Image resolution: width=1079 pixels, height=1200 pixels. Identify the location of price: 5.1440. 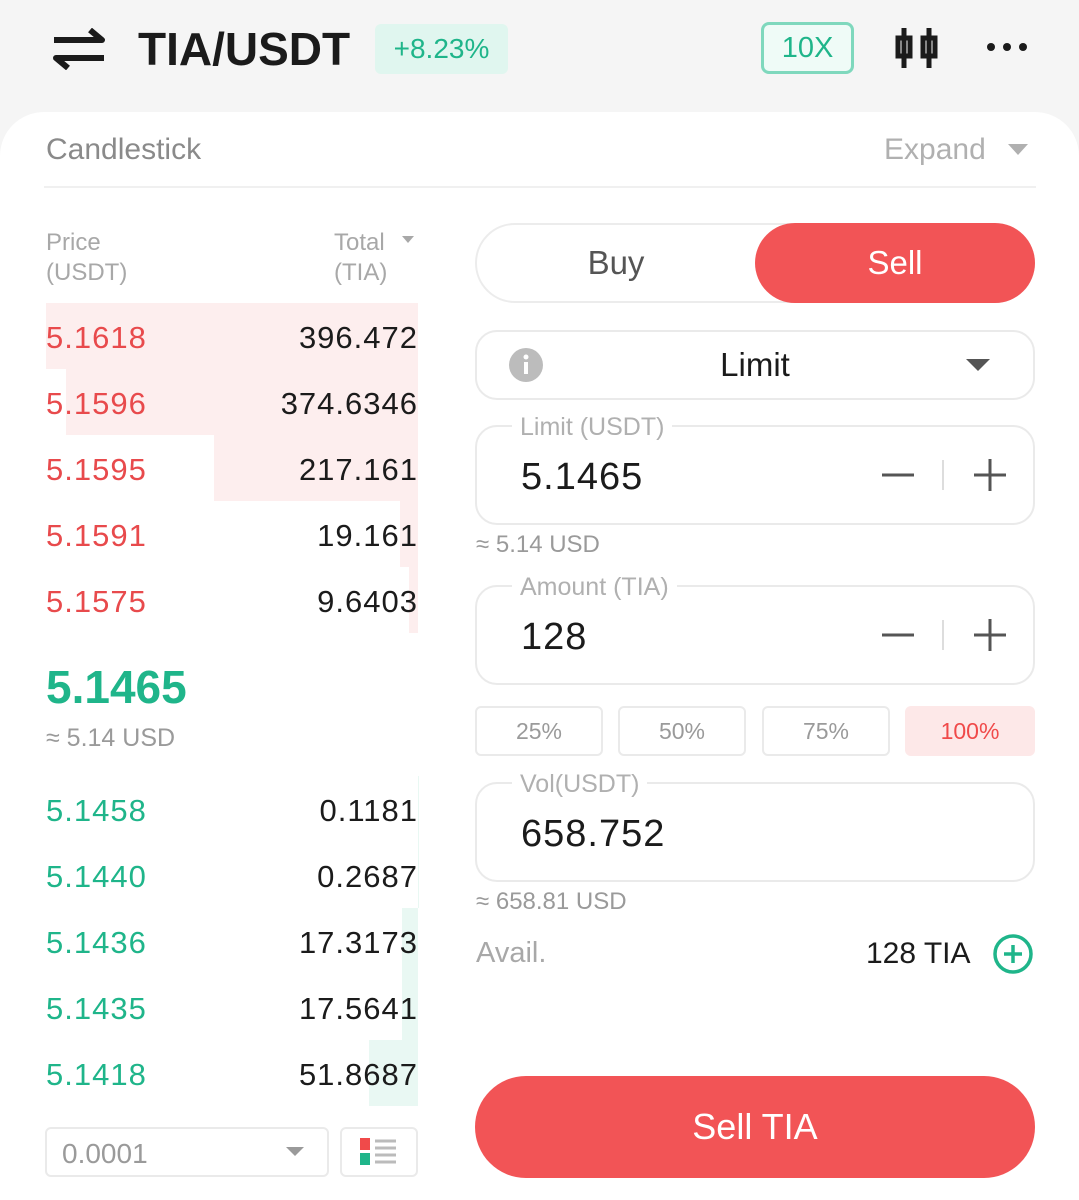
(96, 876).